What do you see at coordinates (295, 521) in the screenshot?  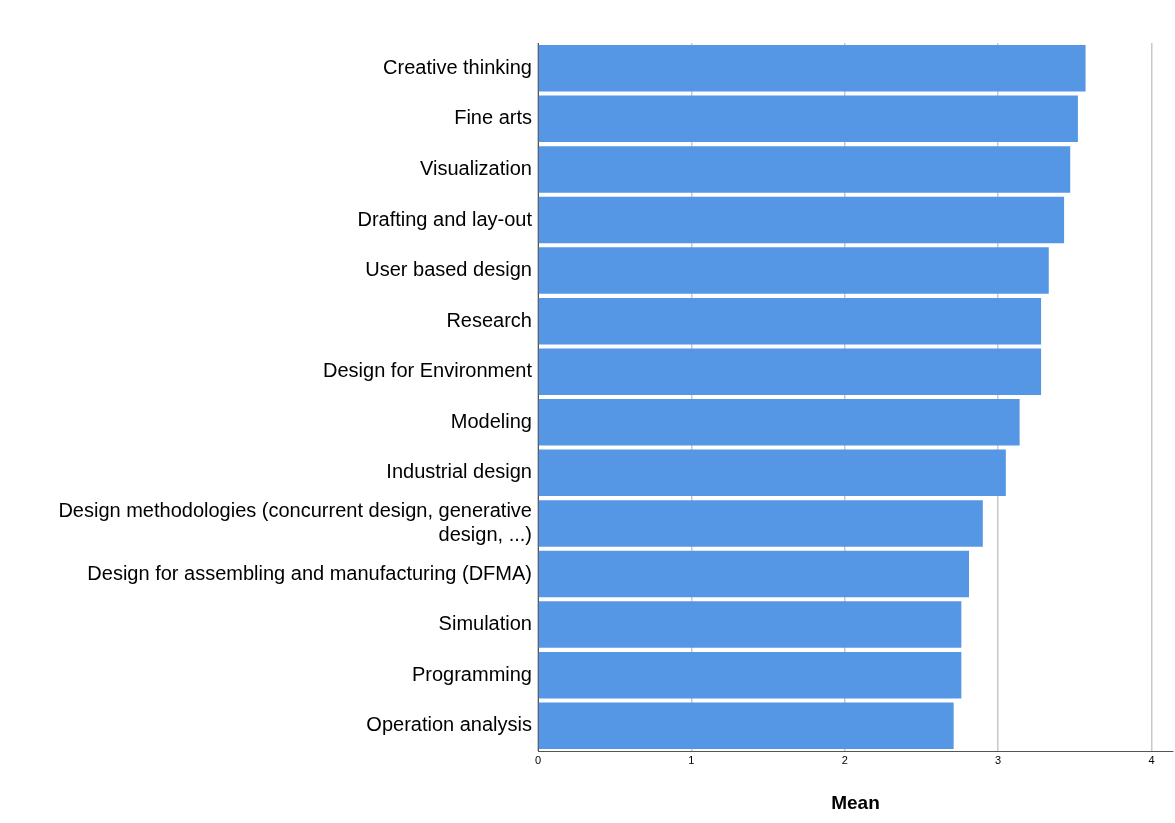 I see `y-tick-label: Design methodologies (concurrent design, generative design, ...)` at bounding box center [295, 521].